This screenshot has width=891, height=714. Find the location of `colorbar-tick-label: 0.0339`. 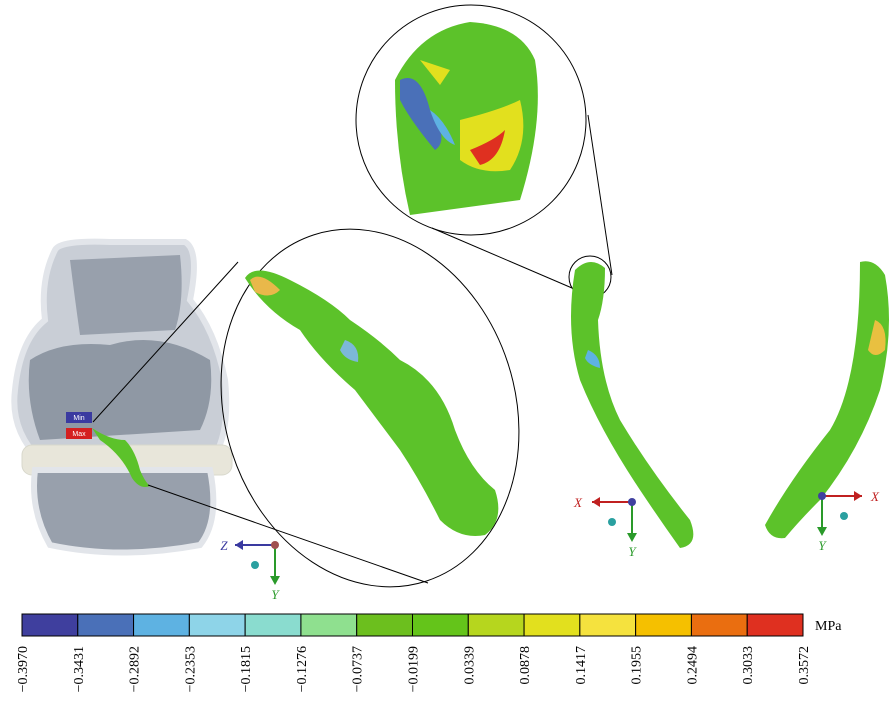

colorbar-tick-label: 0.0339 is located at coordinates (469, 665).